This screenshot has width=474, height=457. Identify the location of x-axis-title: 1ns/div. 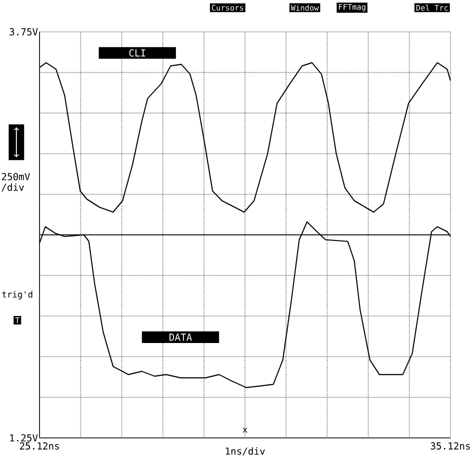
(245, 451).